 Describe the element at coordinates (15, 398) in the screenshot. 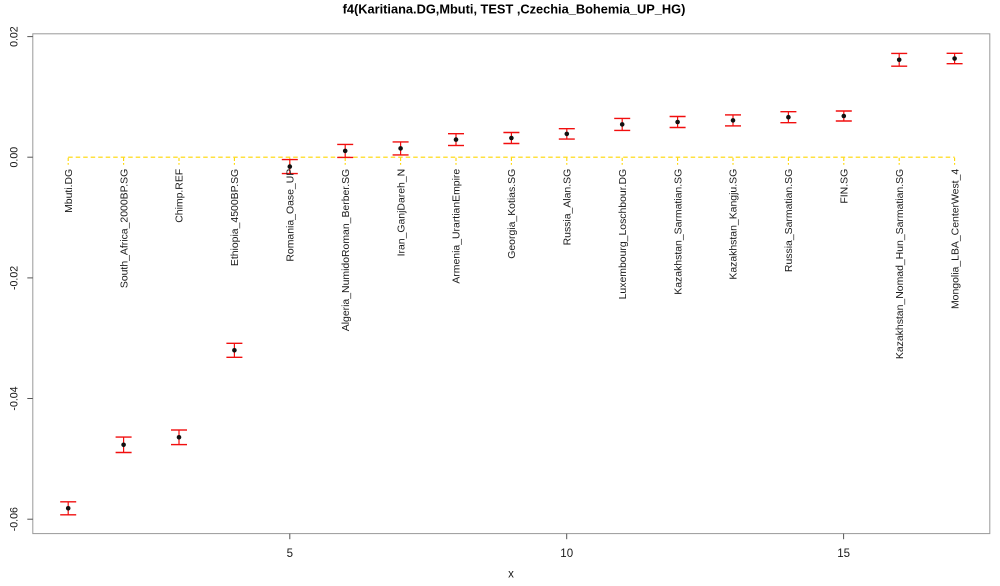

I see `svg-text: -0.04` at that location.